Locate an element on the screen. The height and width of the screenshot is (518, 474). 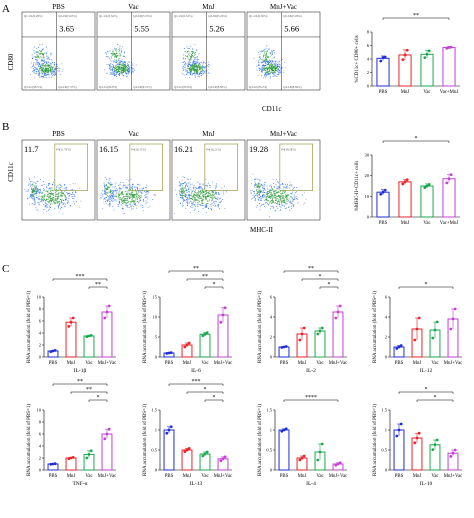
y-tick-label: 2 is located at coordinates (40, 458).